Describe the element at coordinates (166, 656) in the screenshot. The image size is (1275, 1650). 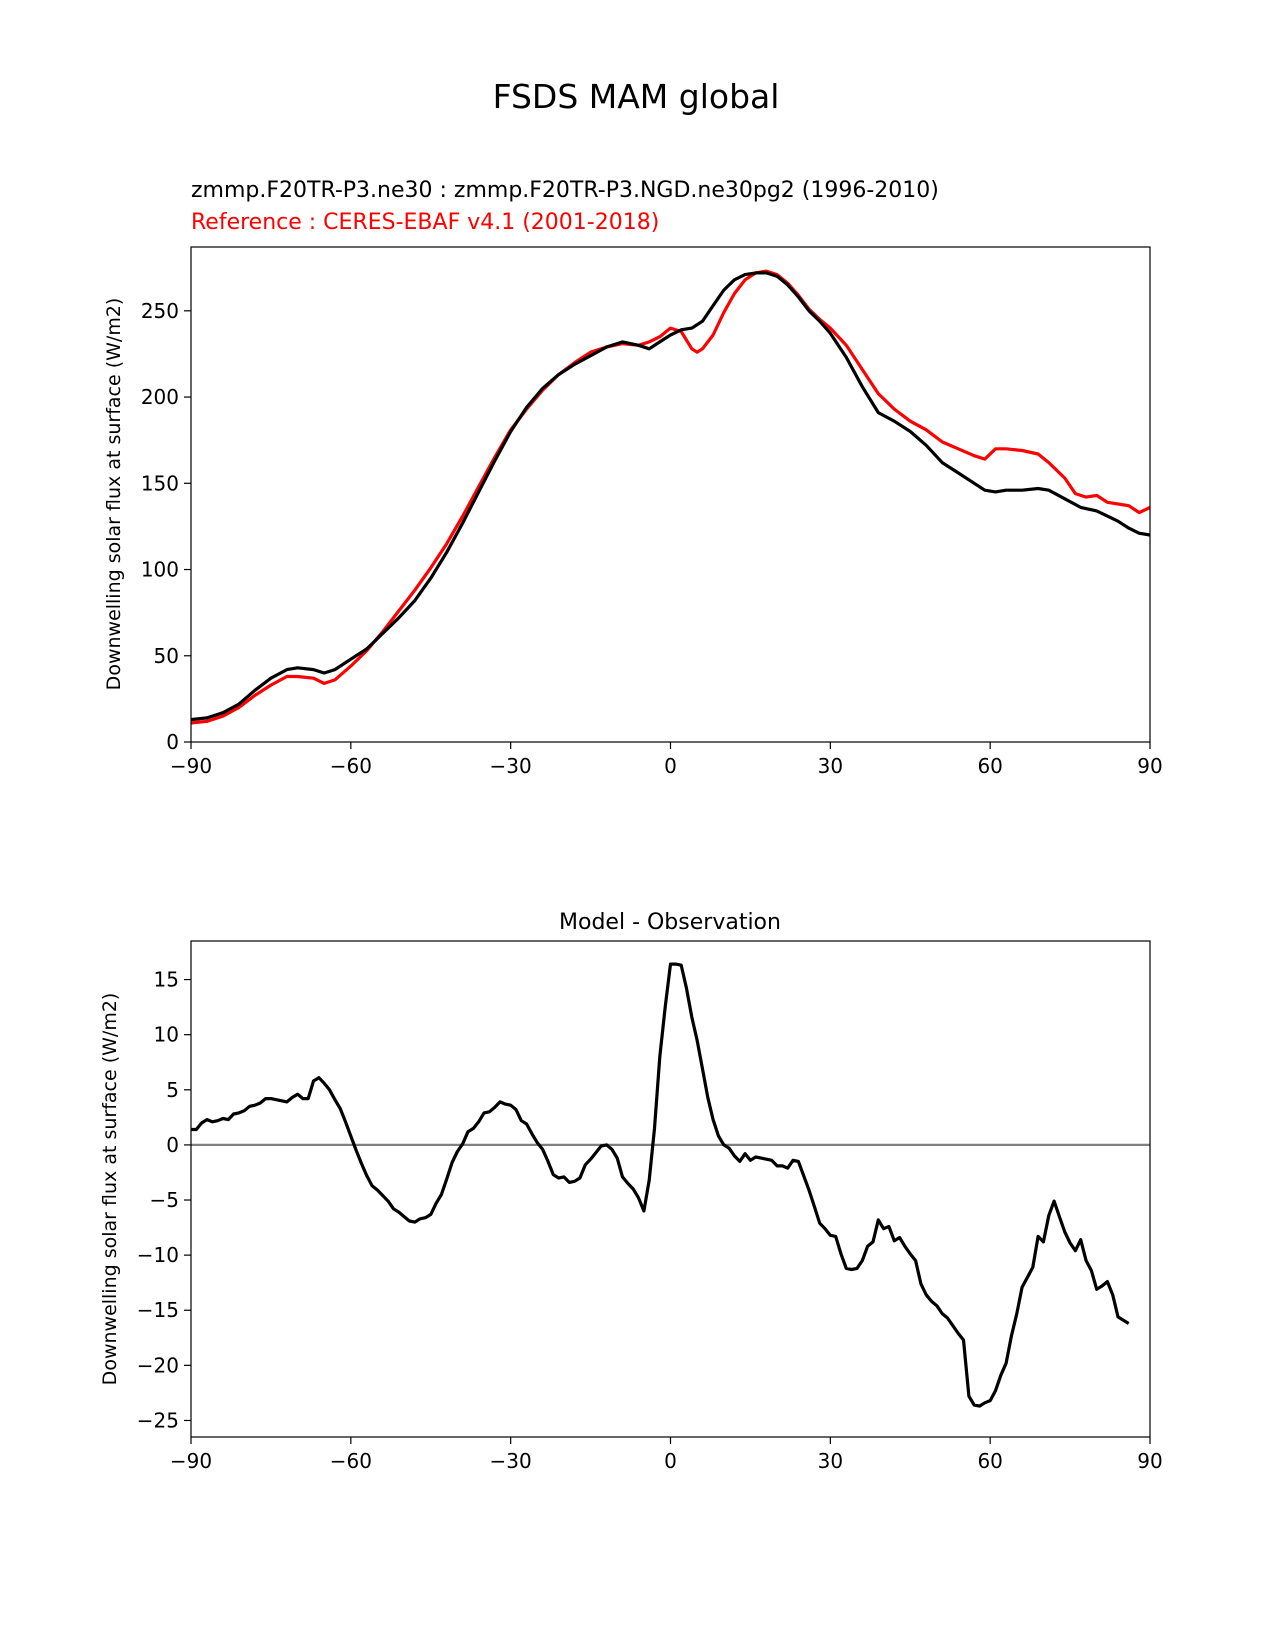
I see `y-tick-label: 50` at that location.